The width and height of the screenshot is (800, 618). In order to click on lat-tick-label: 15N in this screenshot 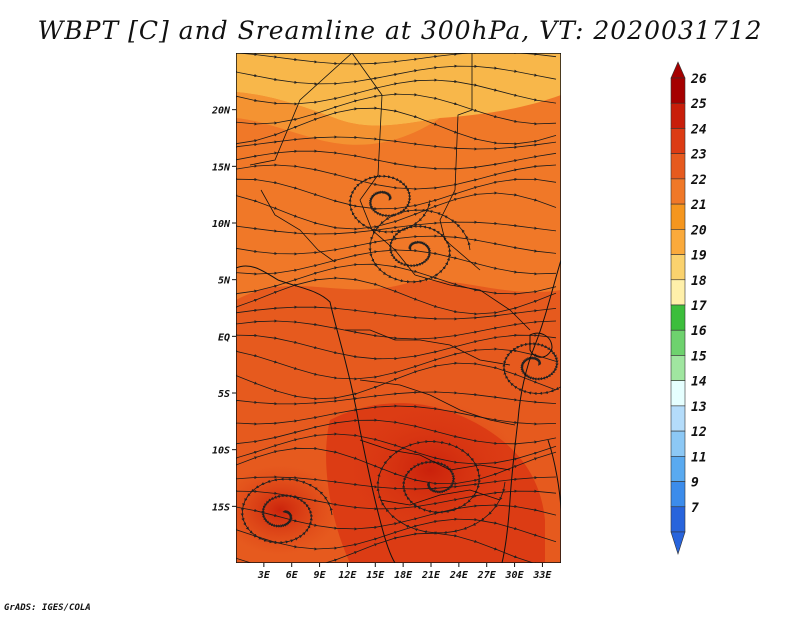, I will do `click(221, 167)`.